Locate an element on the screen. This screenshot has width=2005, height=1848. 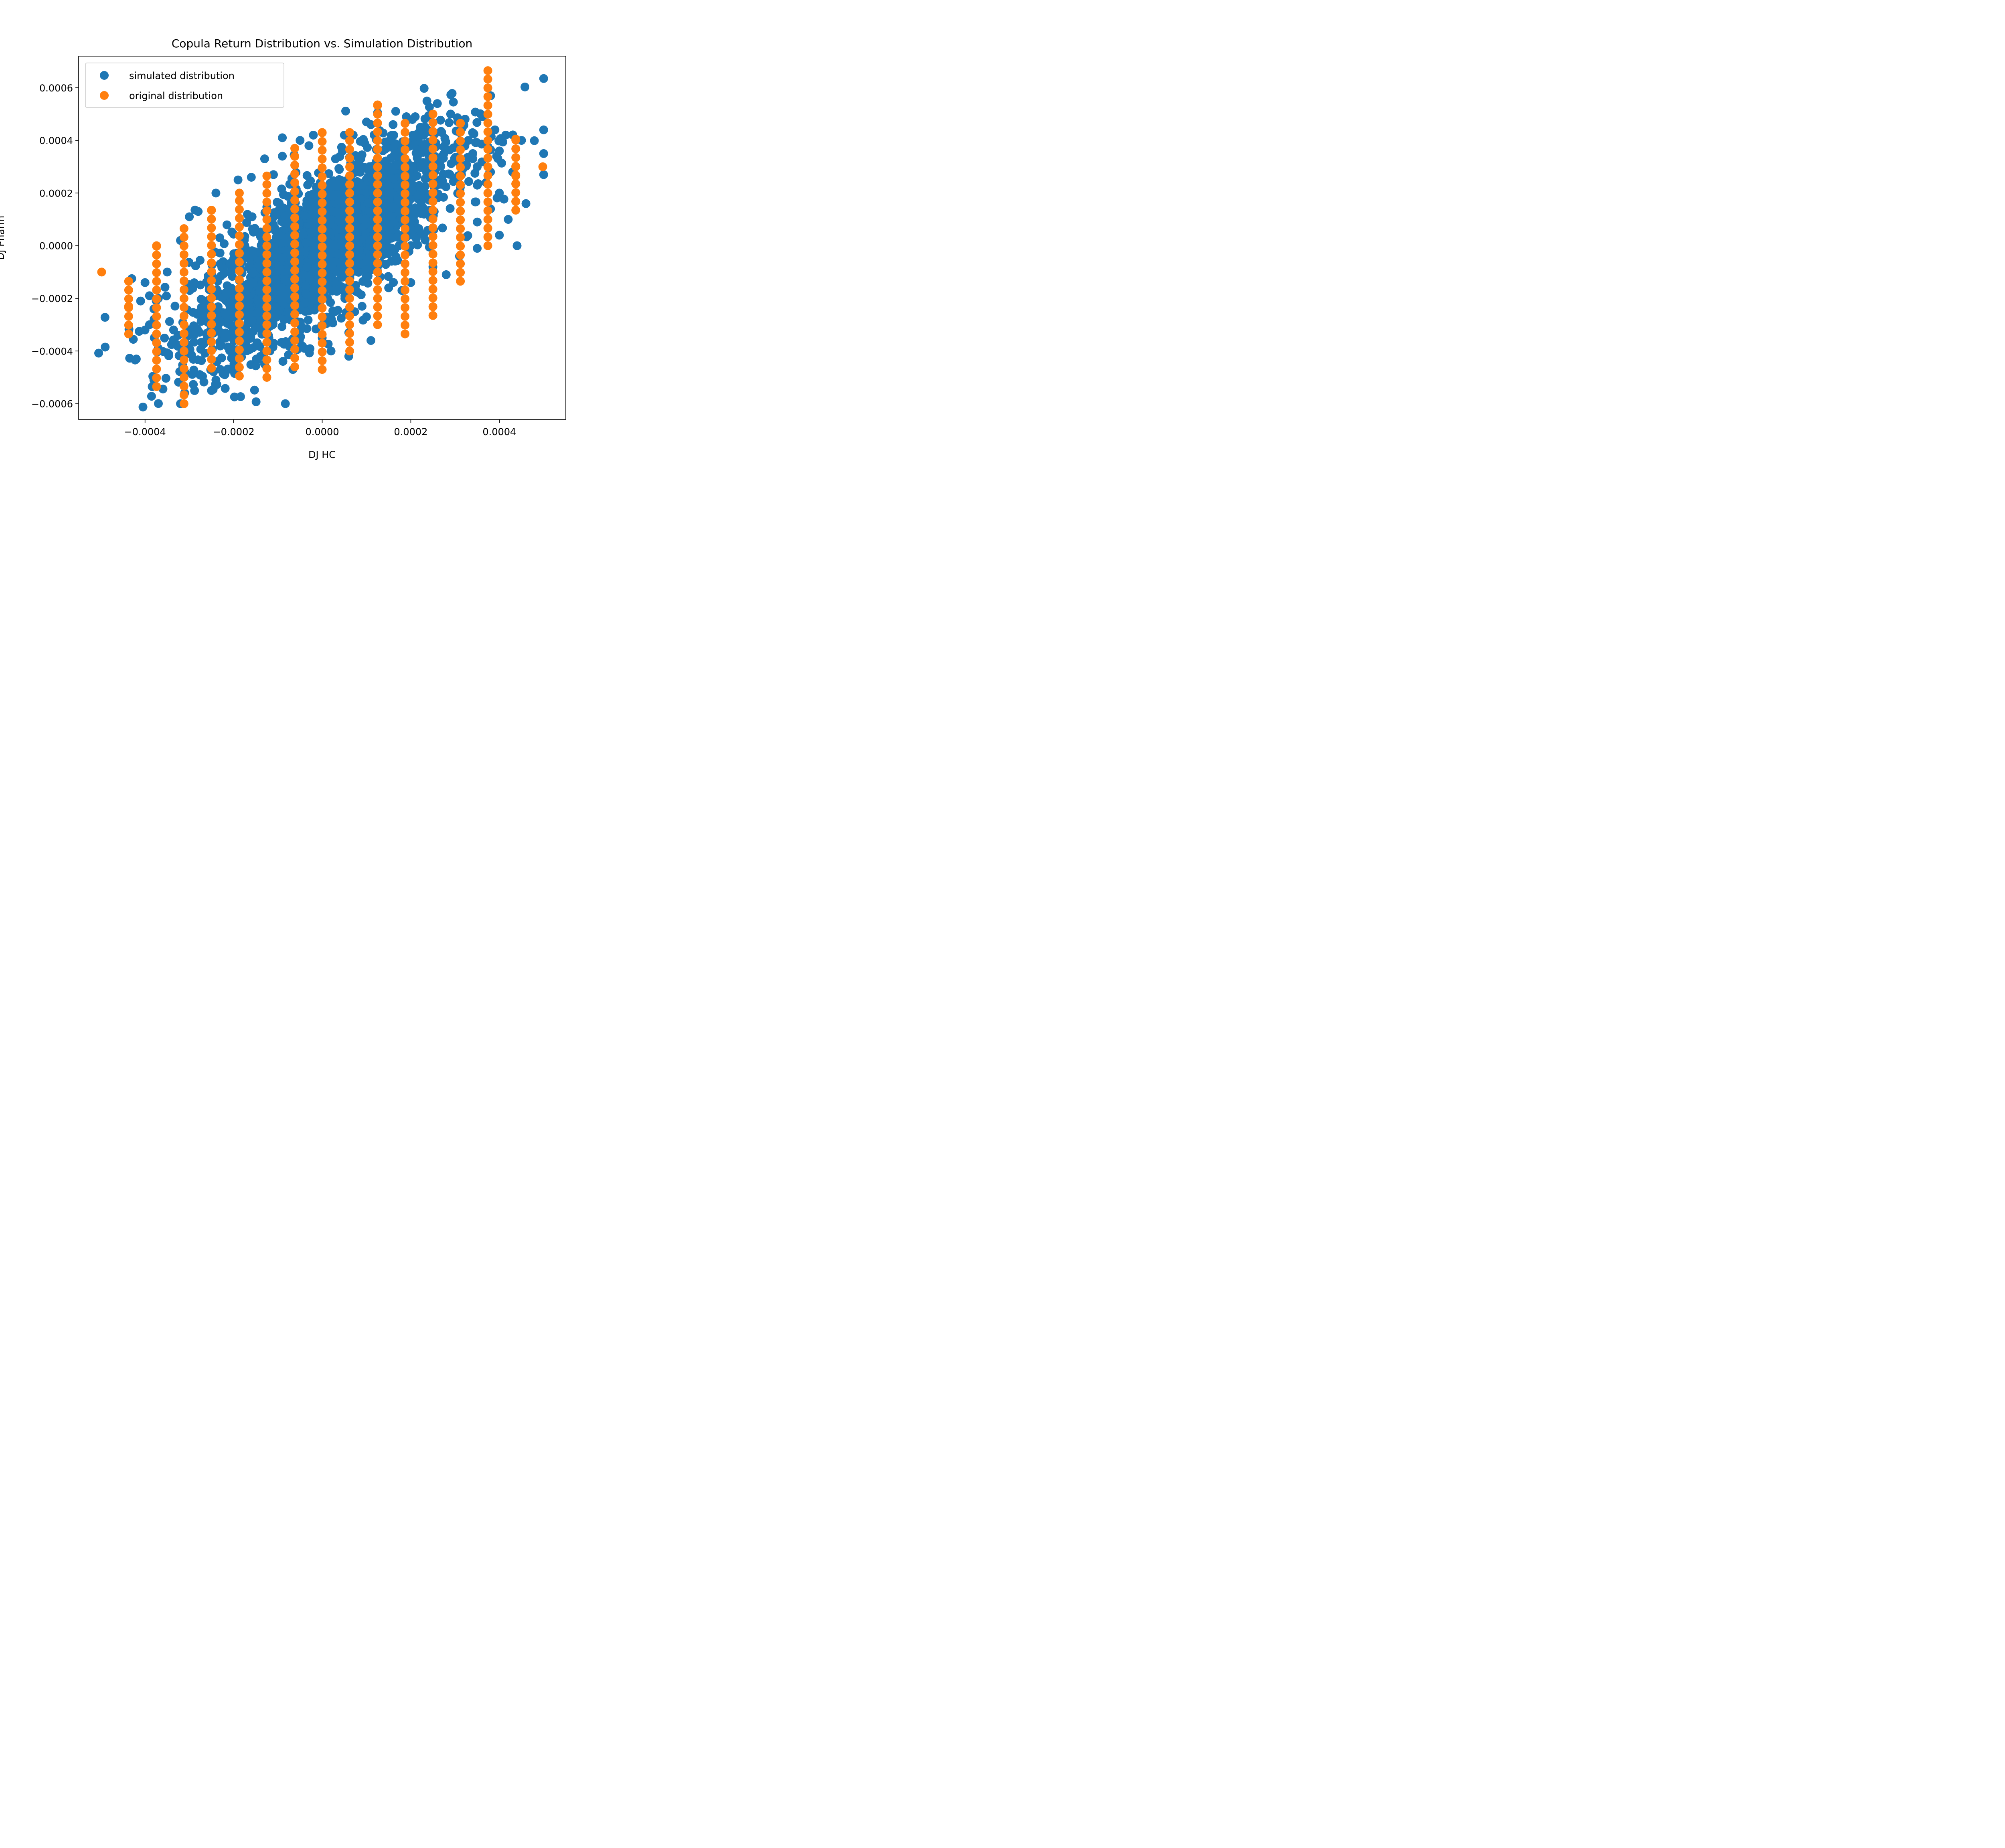
x-tick-label: 0.0002 is located at coordinates (411, 432).